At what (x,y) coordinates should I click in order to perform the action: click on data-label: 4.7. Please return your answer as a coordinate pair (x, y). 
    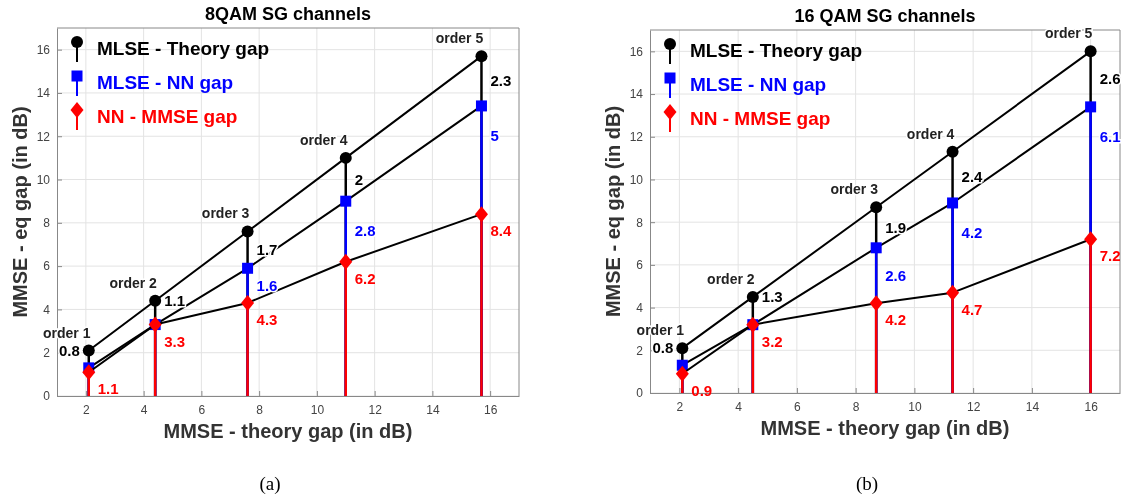
    Looking at the image, I should click on (972, 309).